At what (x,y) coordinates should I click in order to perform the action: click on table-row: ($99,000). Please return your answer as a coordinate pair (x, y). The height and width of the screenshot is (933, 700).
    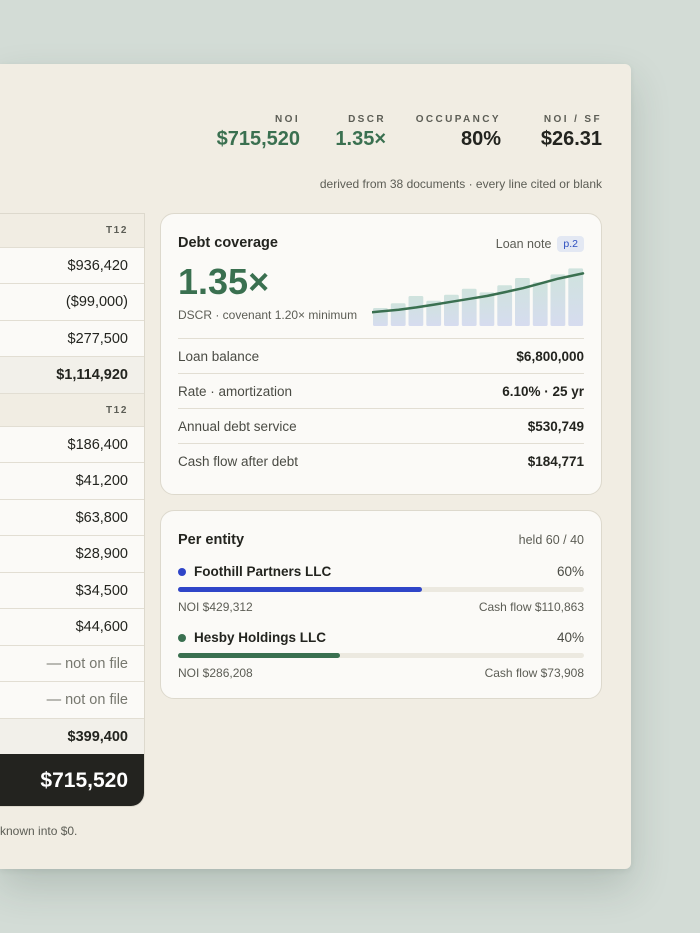
    Looking at the image, I should click on (72, 301).